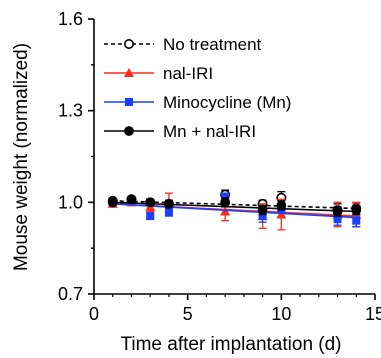 The height and width of the screenshot is (358, 381). What do you see at coordinates (230, 344) in the screenshot?
I see `x-axis-title: Time after implantation (d)` at bounding box center [230, 344].